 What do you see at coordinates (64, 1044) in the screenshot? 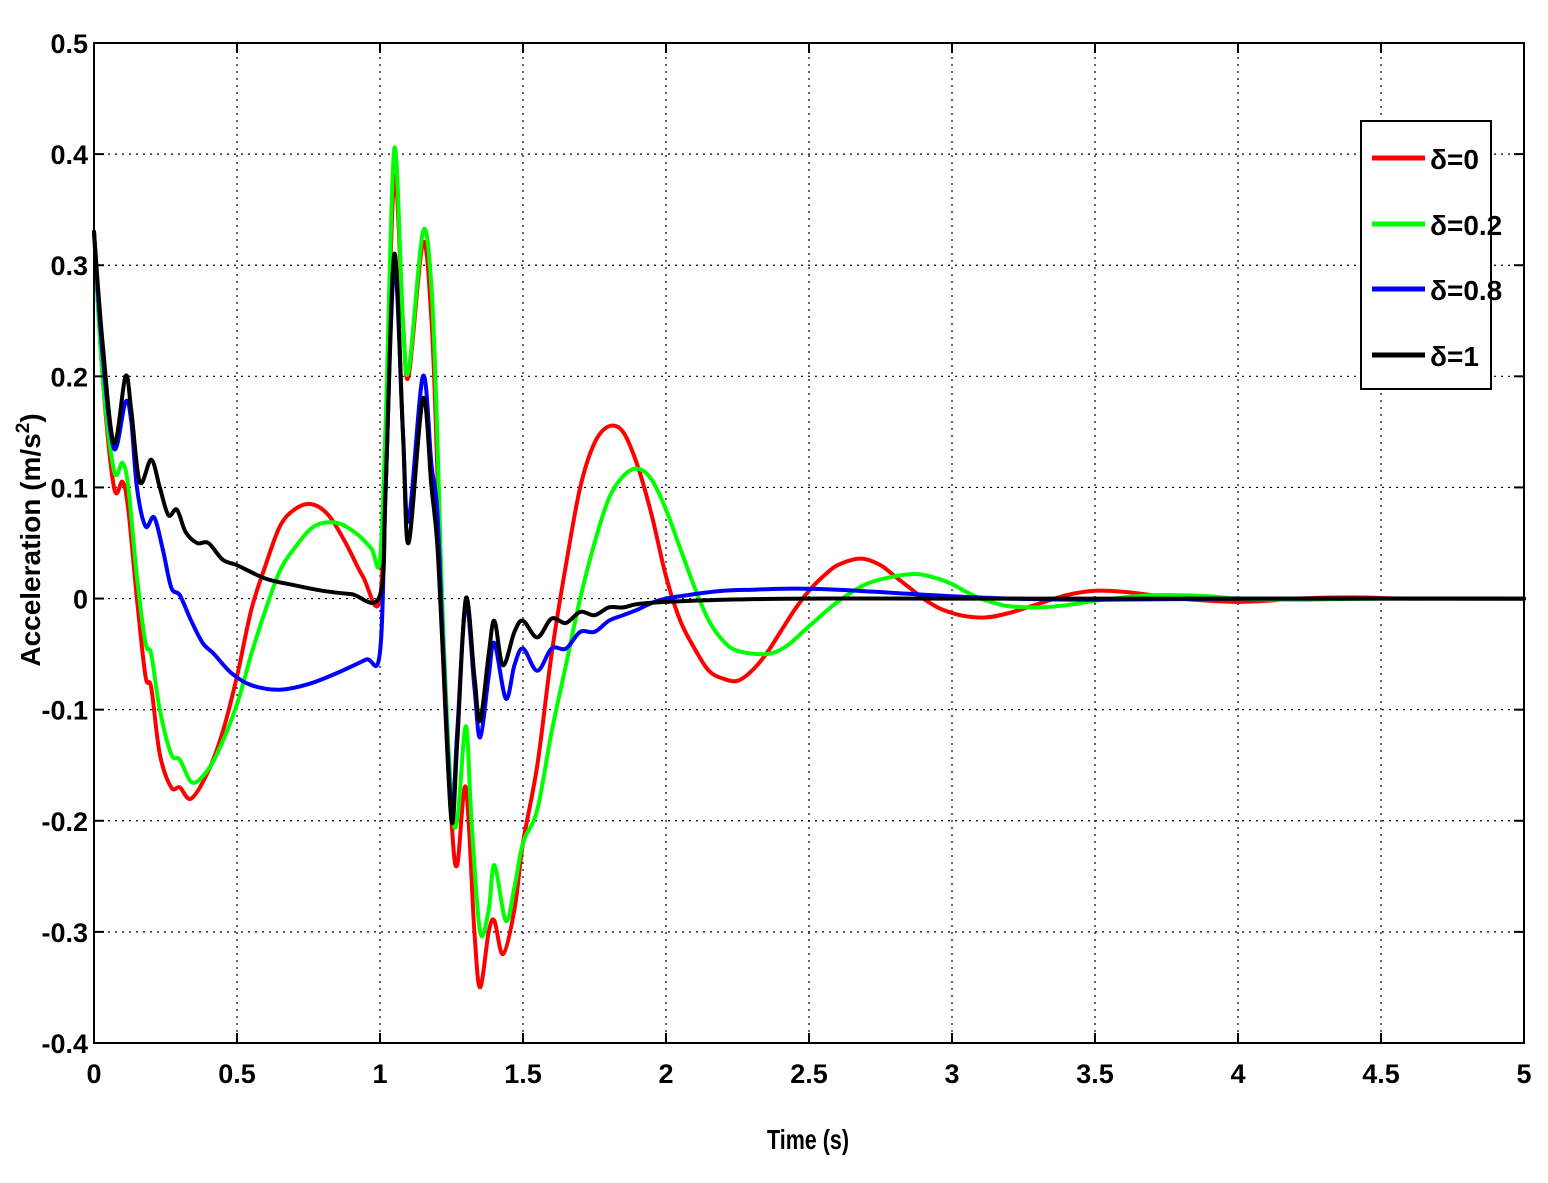
I see `y-tick-label-neg0-4: -0.4` at bounding box center [64, 1044].